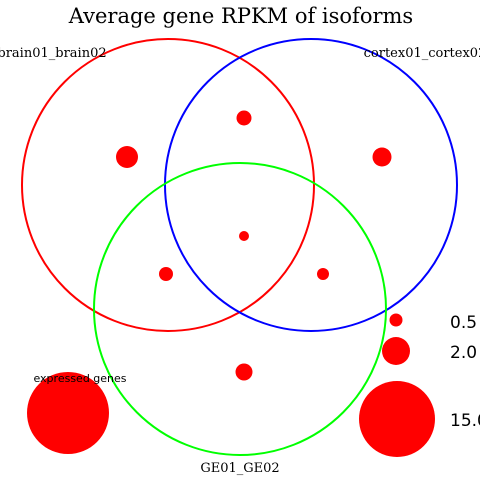 The height and width of the screenshot is (480, 480). What do you see at coordinates (465, 421) in the screenshot?
I see `size-legend-label-large: 15.0` at bounding box center [465, 421].